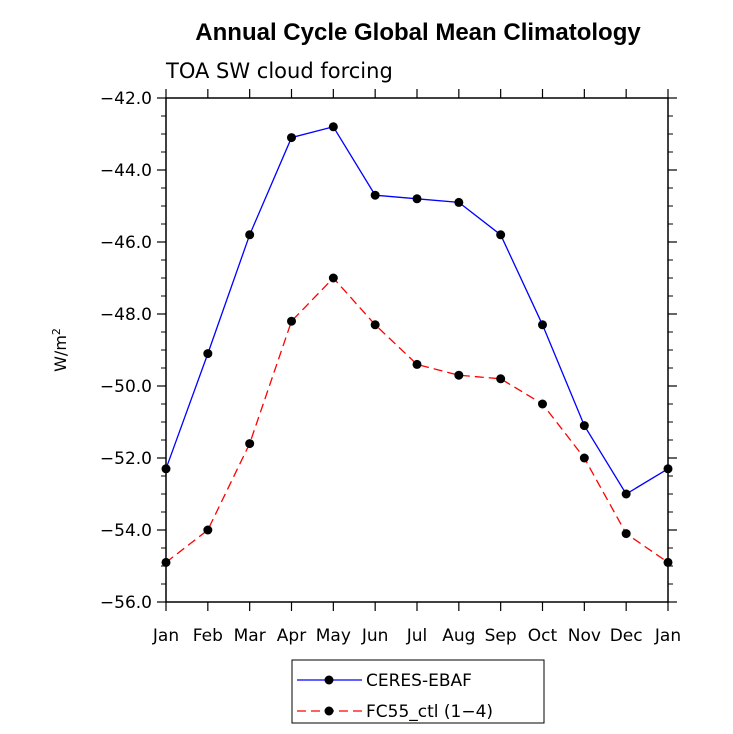 This screenshot has height=734, width=733. What do you see at coordinates (333, 636) in the screenshot?
I see `x-tick-label: May` at bounding box center [333, 636].